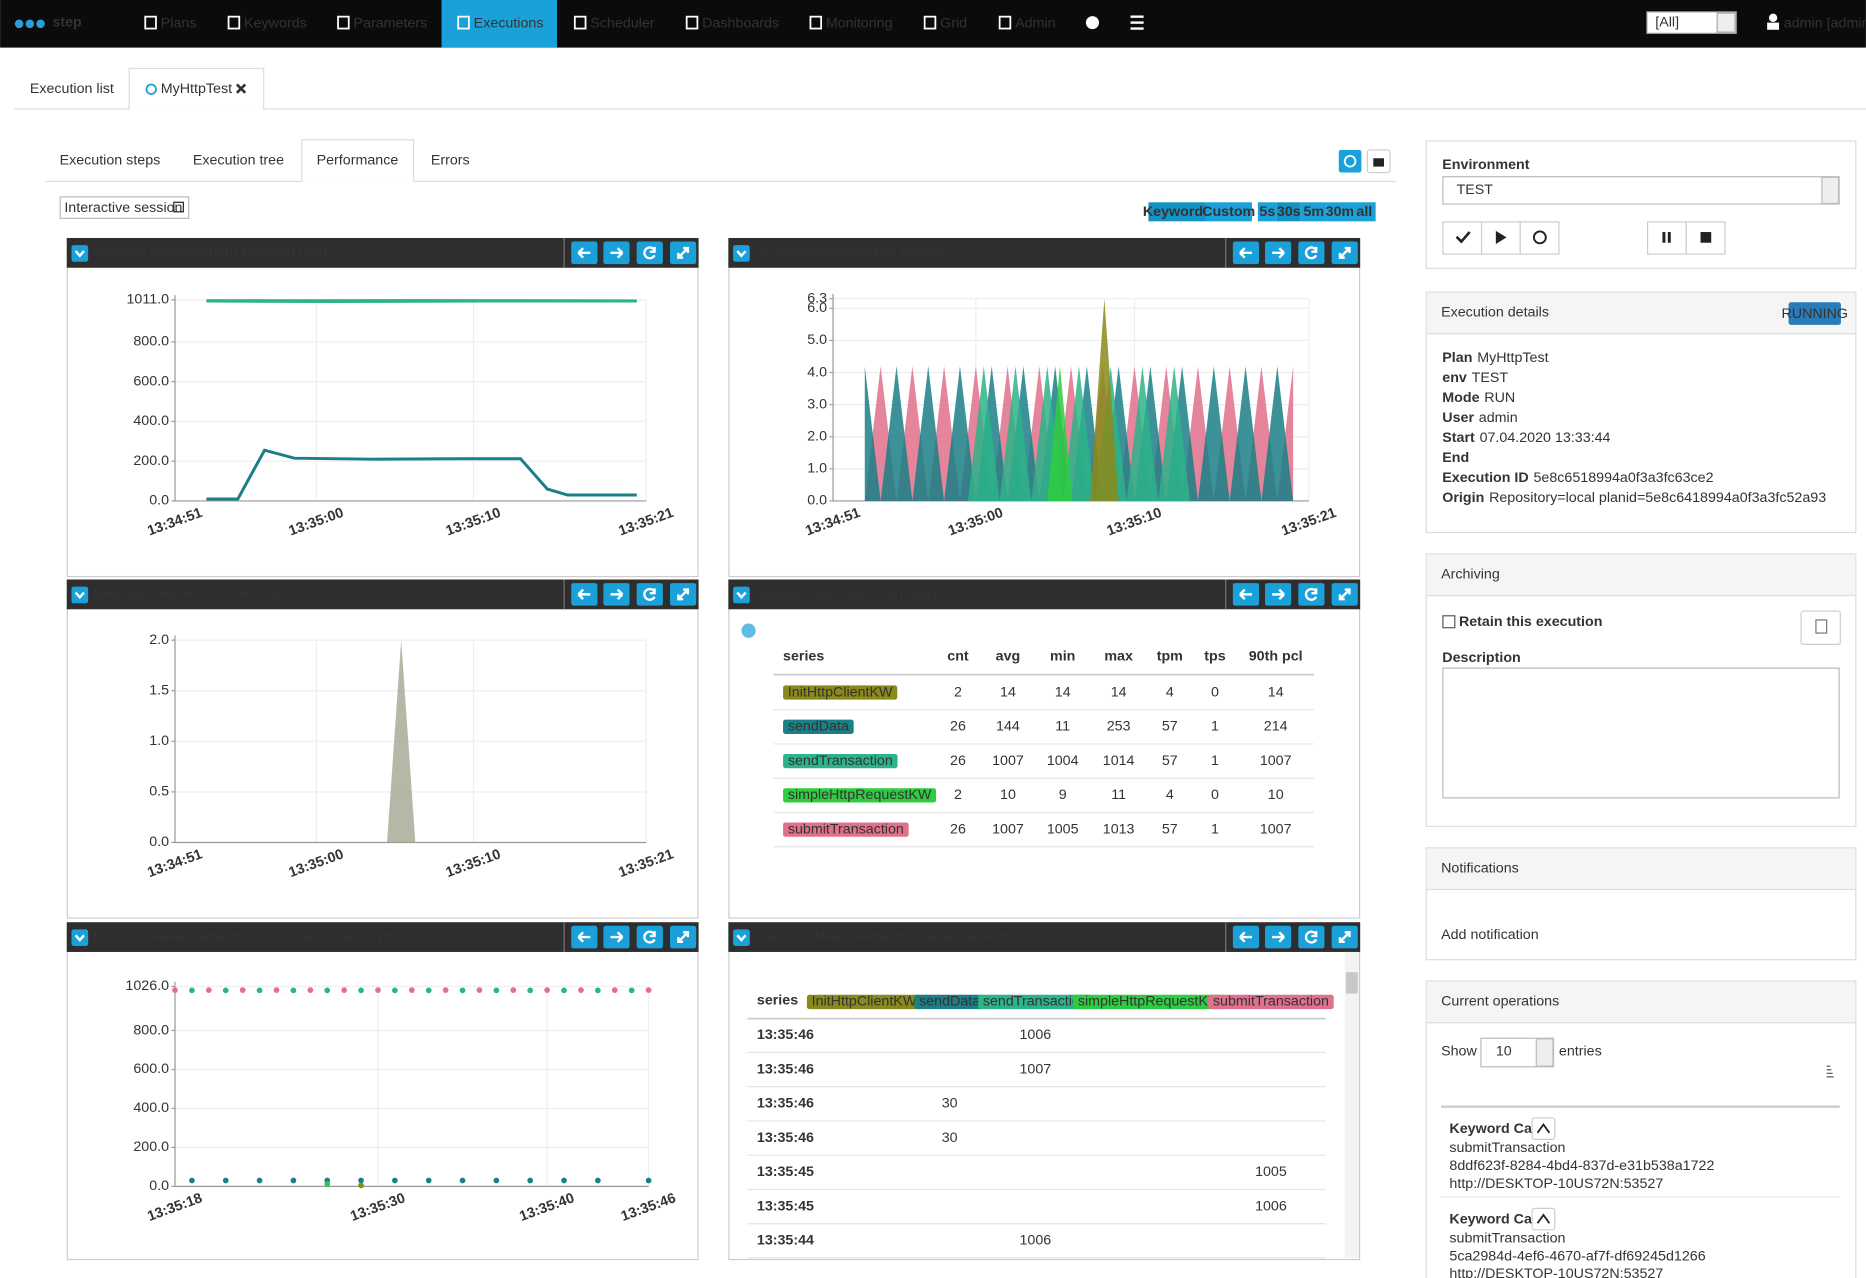 This screenshot has height=1278, width=1866. What do you see at coordinates (390, 24) in the screenshot?
I see `nav-item: Parameters` at bounding box center [390, 24].